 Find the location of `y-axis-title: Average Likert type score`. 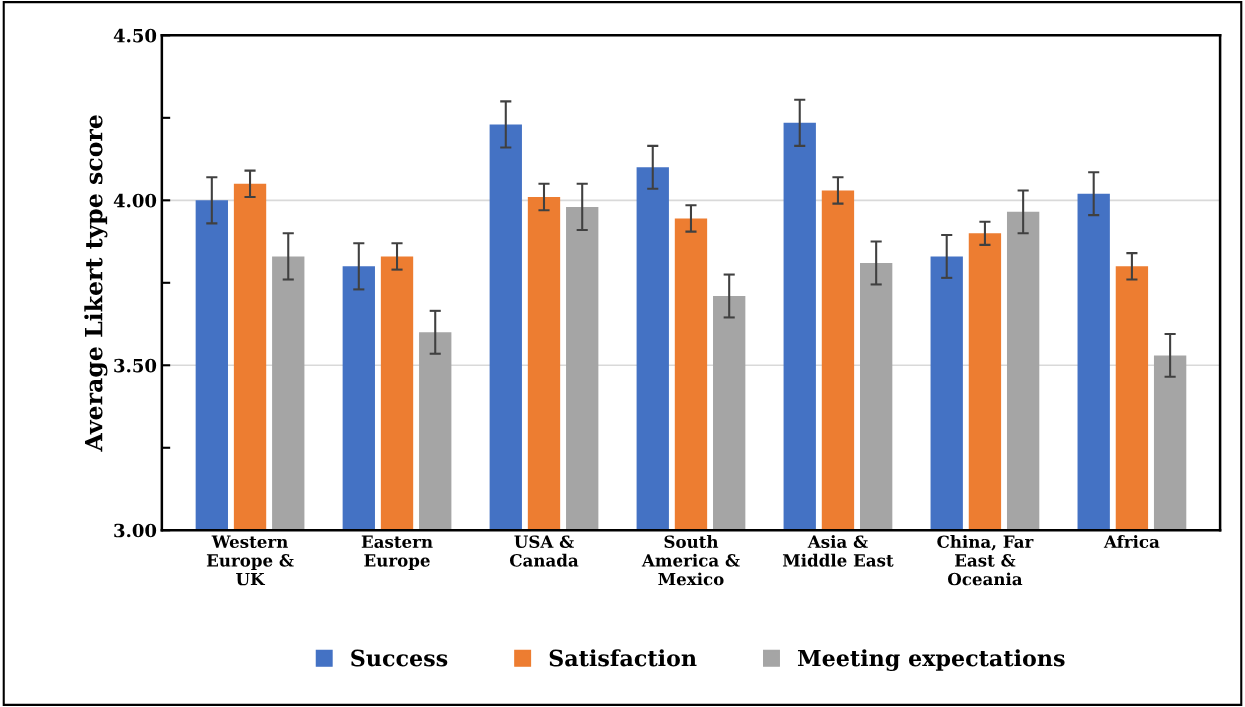

y-axis-title: Average Likert type score is located at coordinates (96, 283).